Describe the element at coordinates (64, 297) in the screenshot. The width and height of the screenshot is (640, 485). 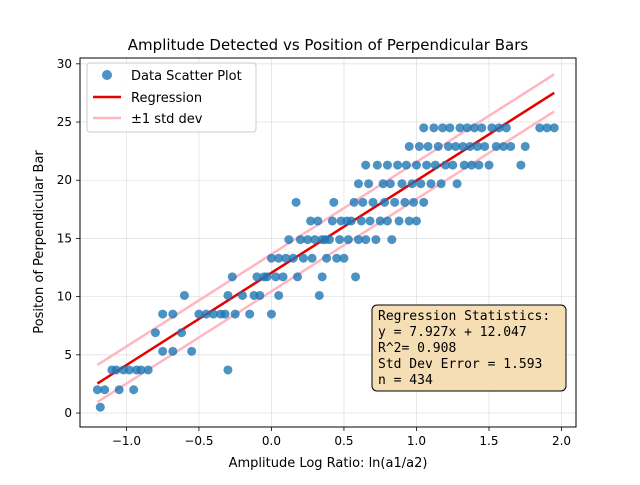
I see `y-tick-label: 10` at that location.